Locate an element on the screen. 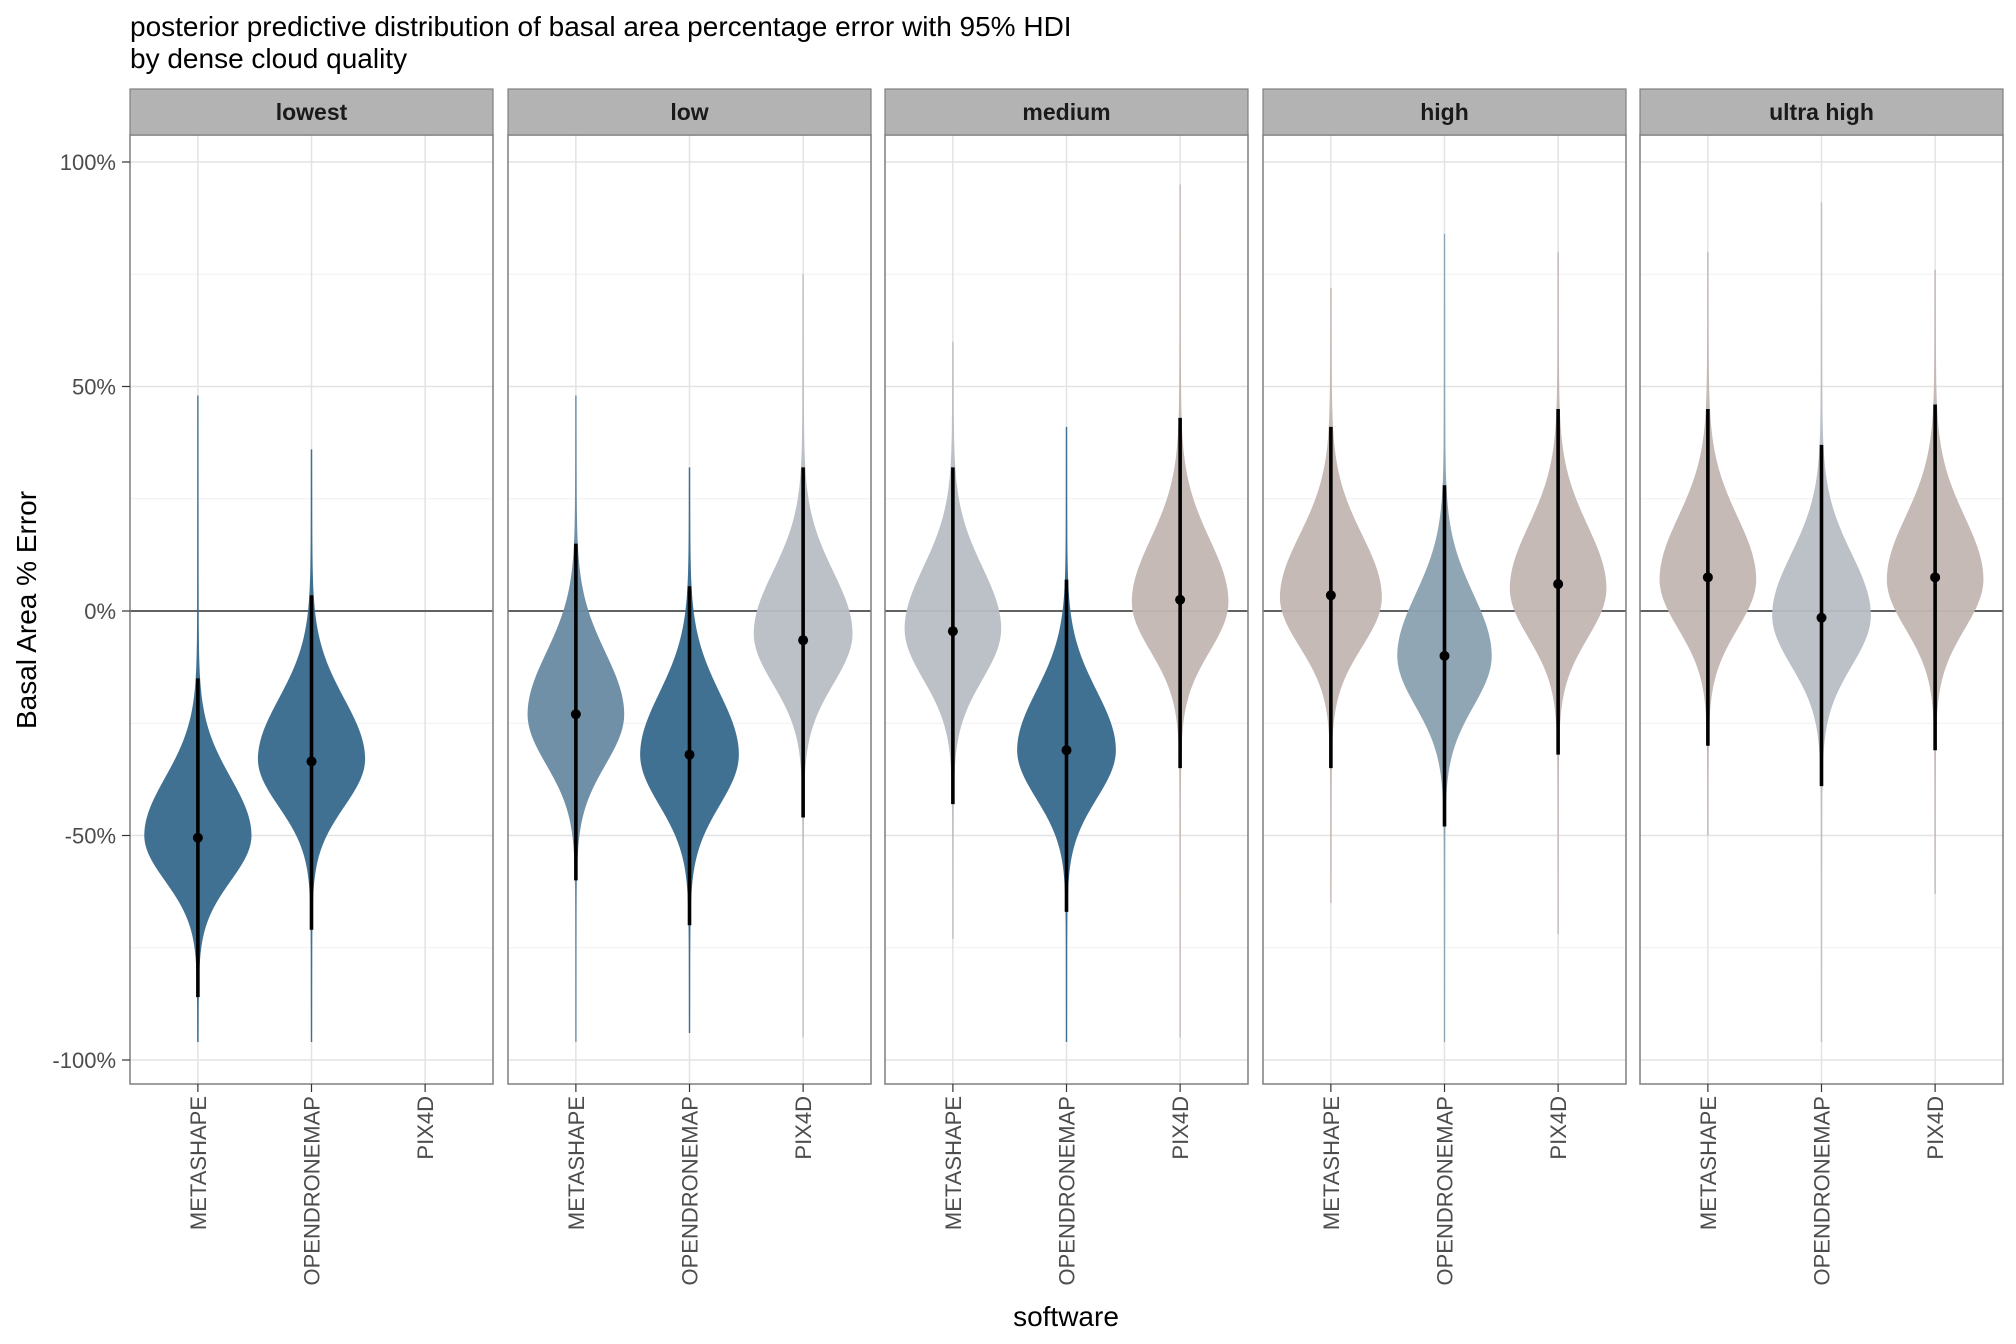  y-tick-label: 0% is located at coordinates (100, 611).